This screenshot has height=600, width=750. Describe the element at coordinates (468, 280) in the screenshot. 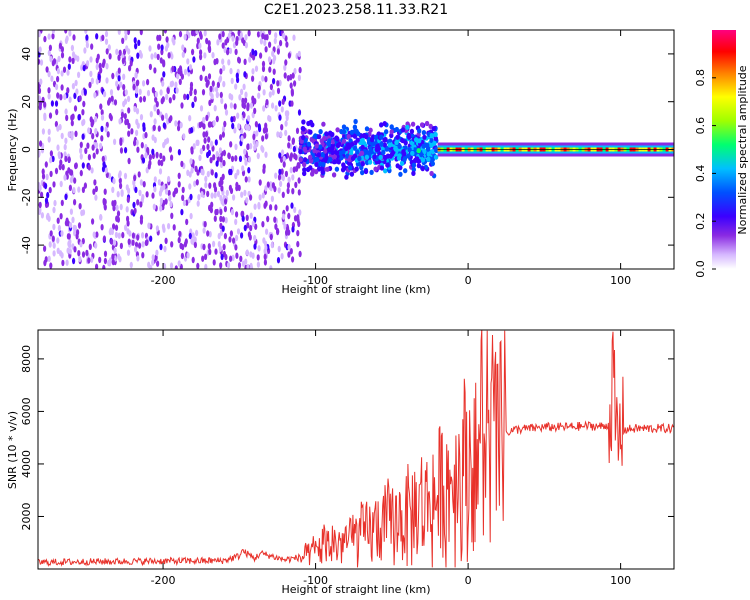

I see `x-tick-label: 0` at that location.